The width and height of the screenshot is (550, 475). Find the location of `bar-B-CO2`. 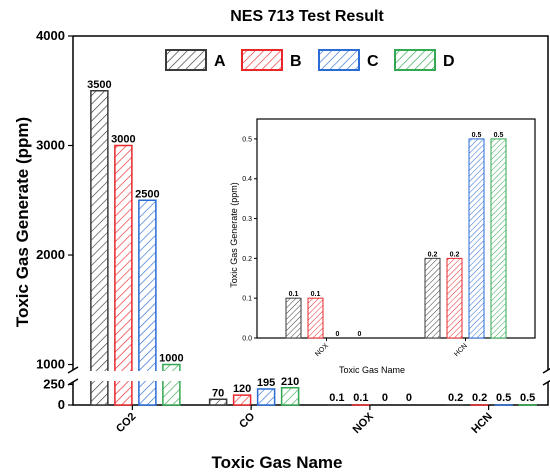

bar-B-CO2 is located at coordinates (123, 275).